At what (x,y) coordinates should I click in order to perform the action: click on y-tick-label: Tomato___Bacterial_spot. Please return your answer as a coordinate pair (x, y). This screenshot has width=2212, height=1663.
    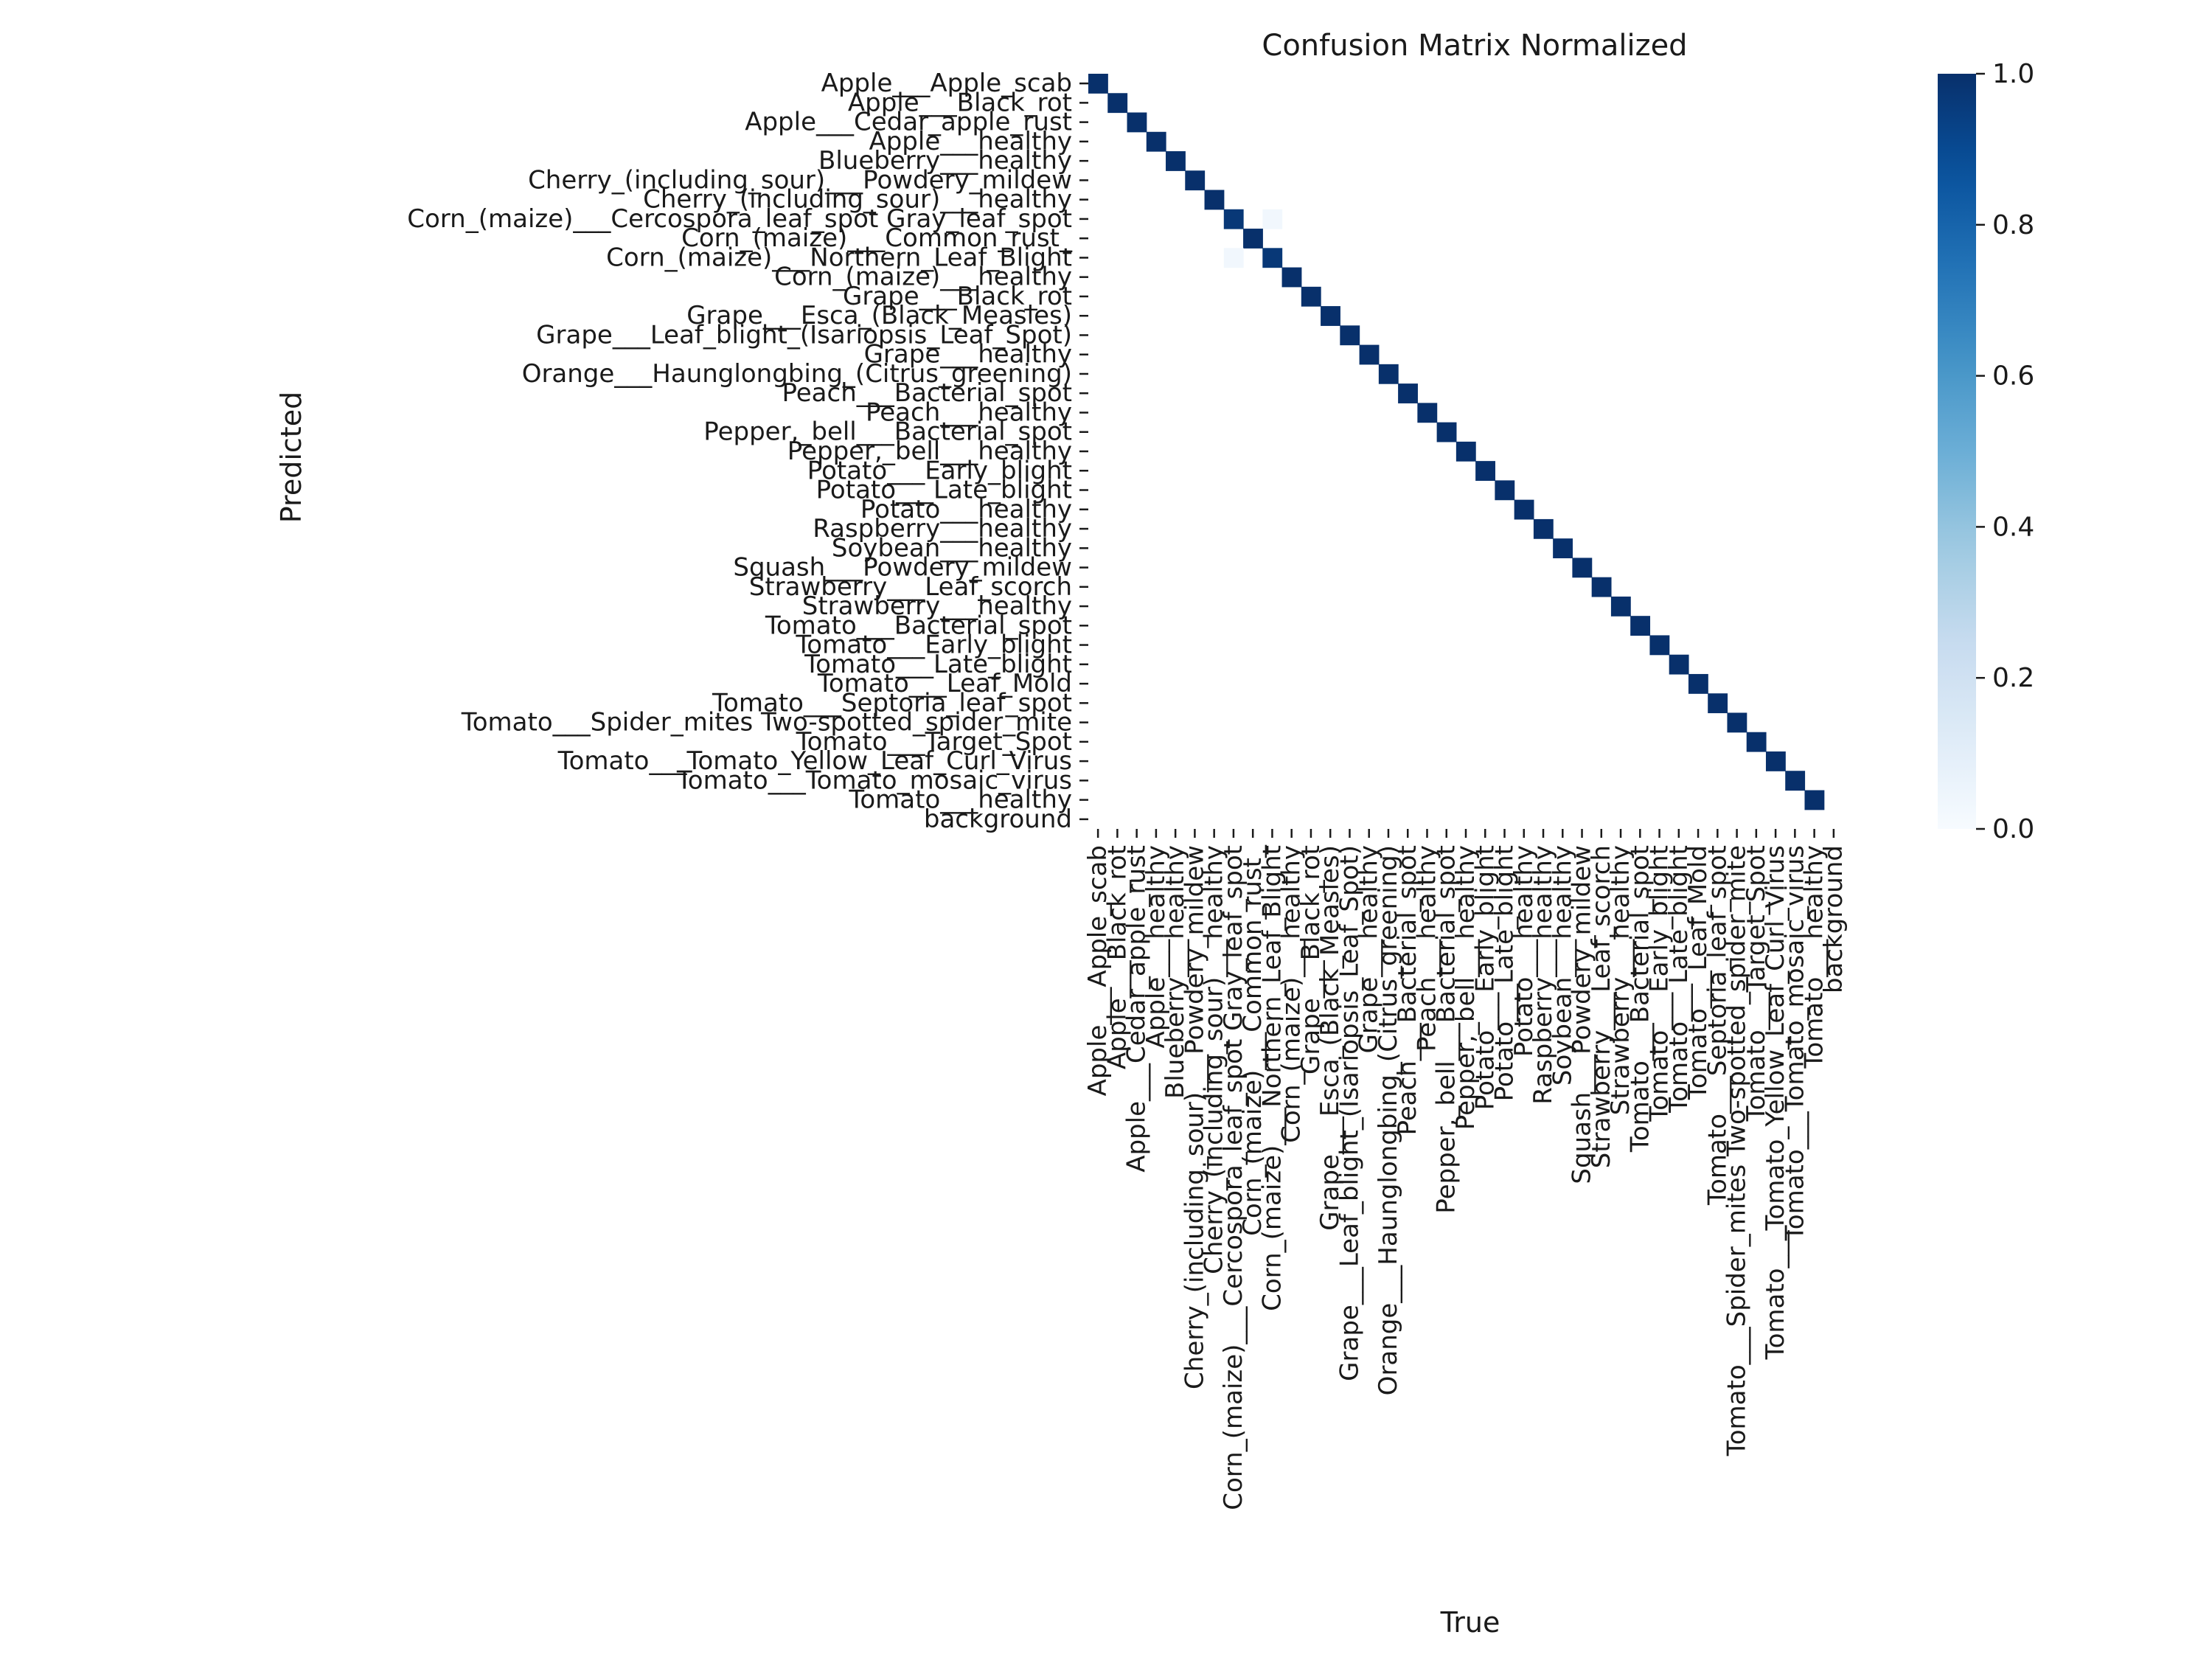
    Looking at the image, I should click on (918, 625).